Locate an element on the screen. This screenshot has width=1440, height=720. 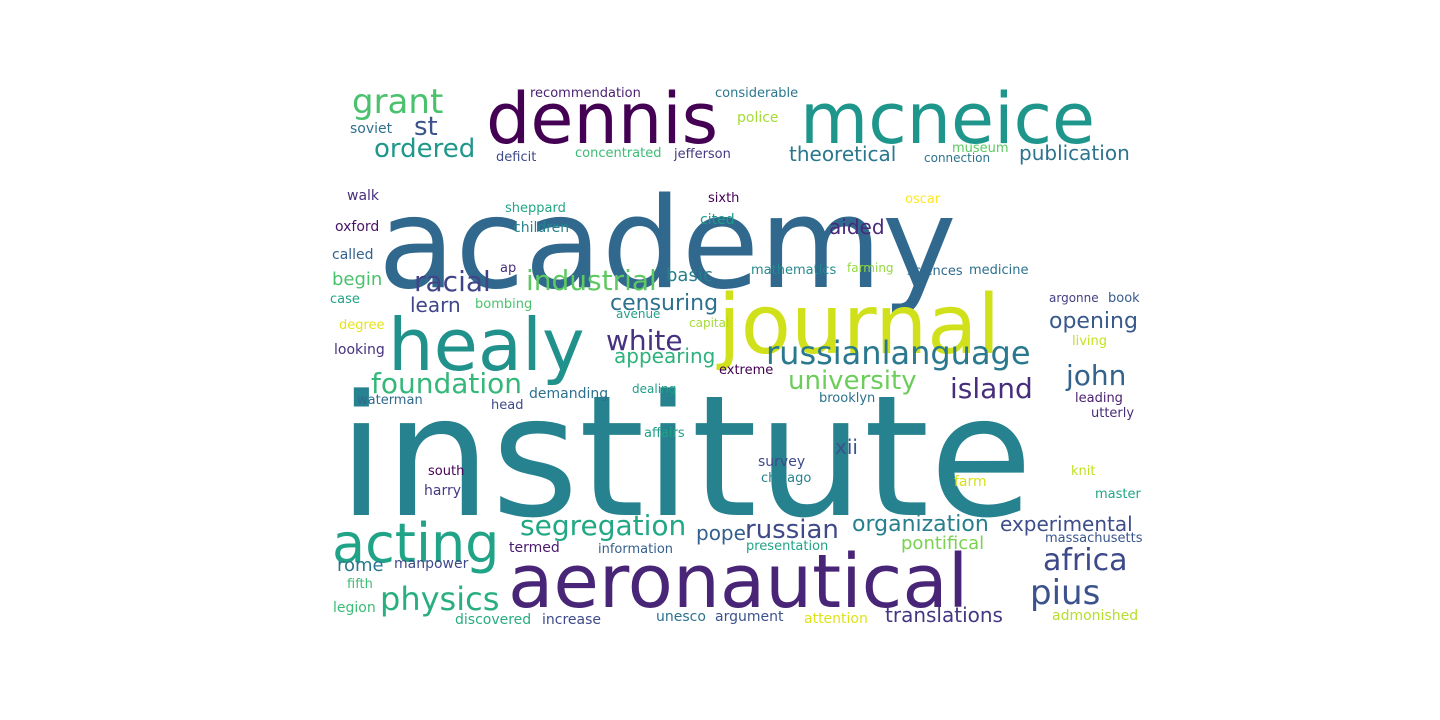
word-south: south is located at coordinates (446, 471).